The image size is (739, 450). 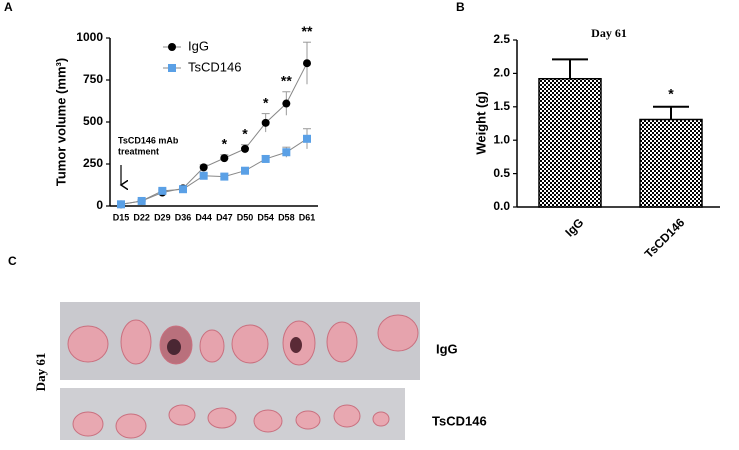 What do you see at coordinates (60, 122) in the screenshot?
I see `y-axis-label: Tumor volume (mm³)` at bounding box center [60, 122].